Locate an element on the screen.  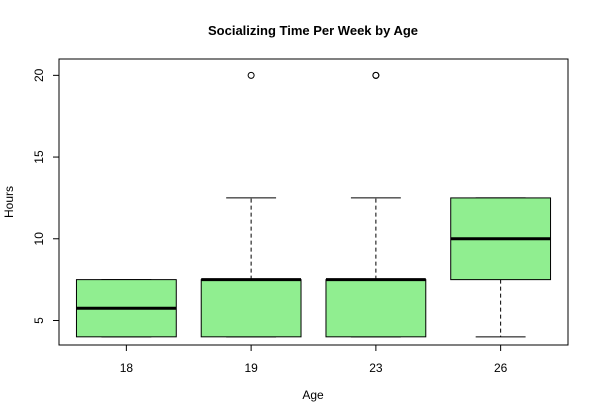
x-tick-label: 26 is located at coordinates (501, 368).